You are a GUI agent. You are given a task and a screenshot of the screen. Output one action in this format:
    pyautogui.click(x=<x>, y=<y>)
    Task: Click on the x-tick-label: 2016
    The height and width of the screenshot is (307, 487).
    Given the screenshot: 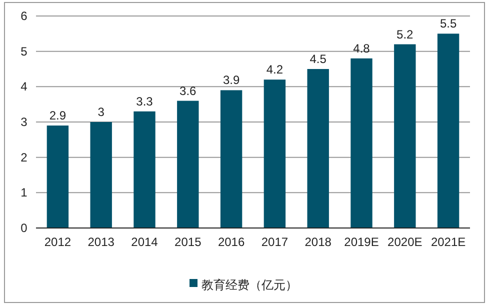 What is the action you would take?
    pyautogui.click(x=231, y=242)
    